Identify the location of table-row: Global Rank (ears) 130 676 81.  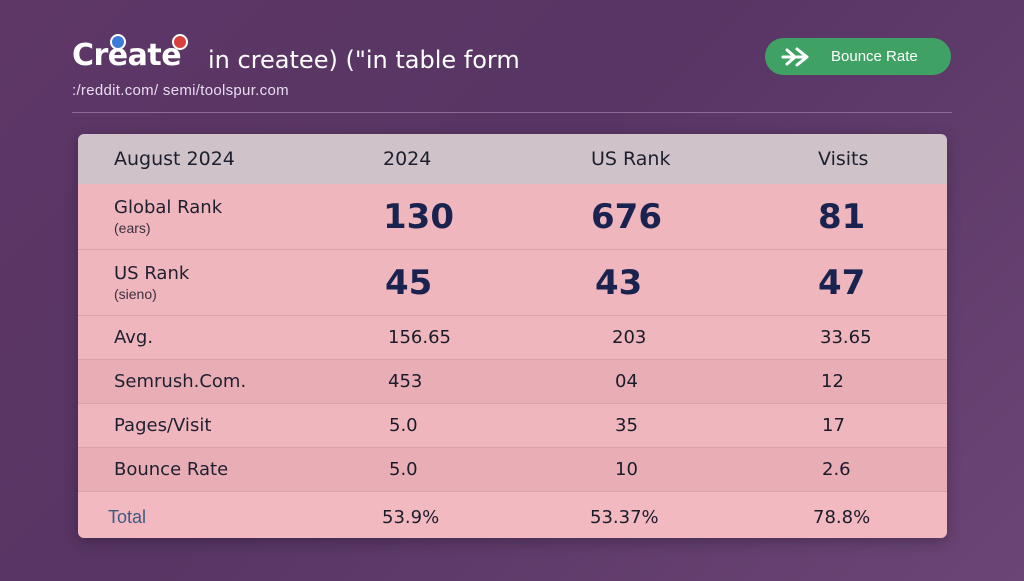
(512, 217).